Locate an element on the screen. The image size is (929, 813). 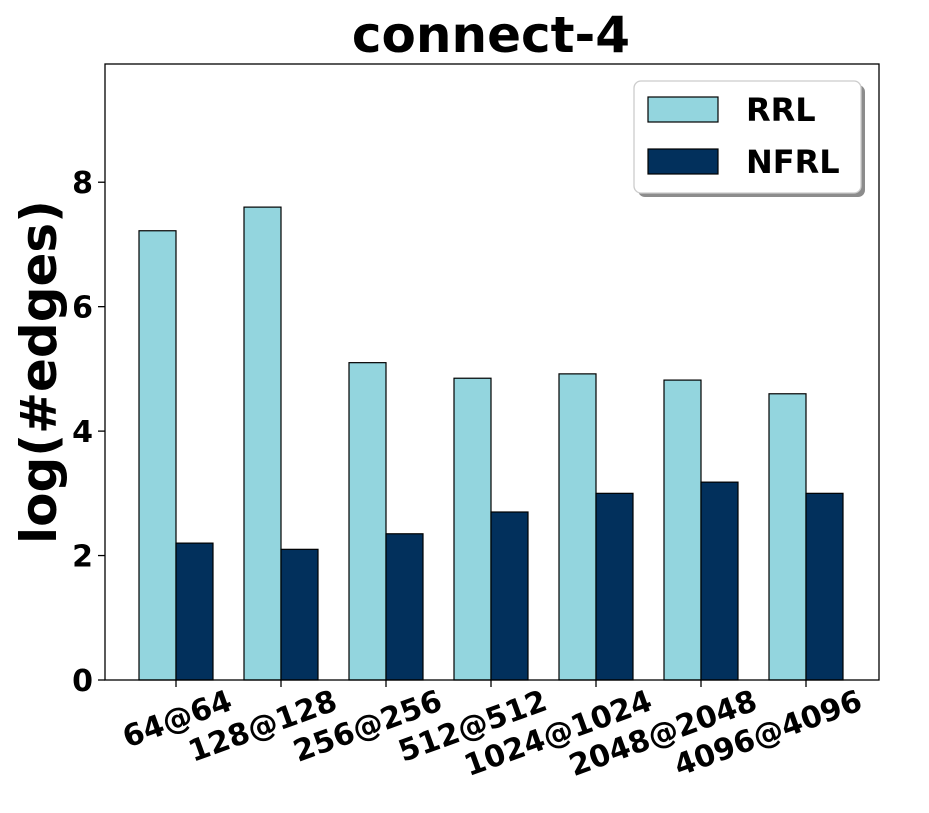
legend-swatch-rrl is located at coordinates (683, 109).